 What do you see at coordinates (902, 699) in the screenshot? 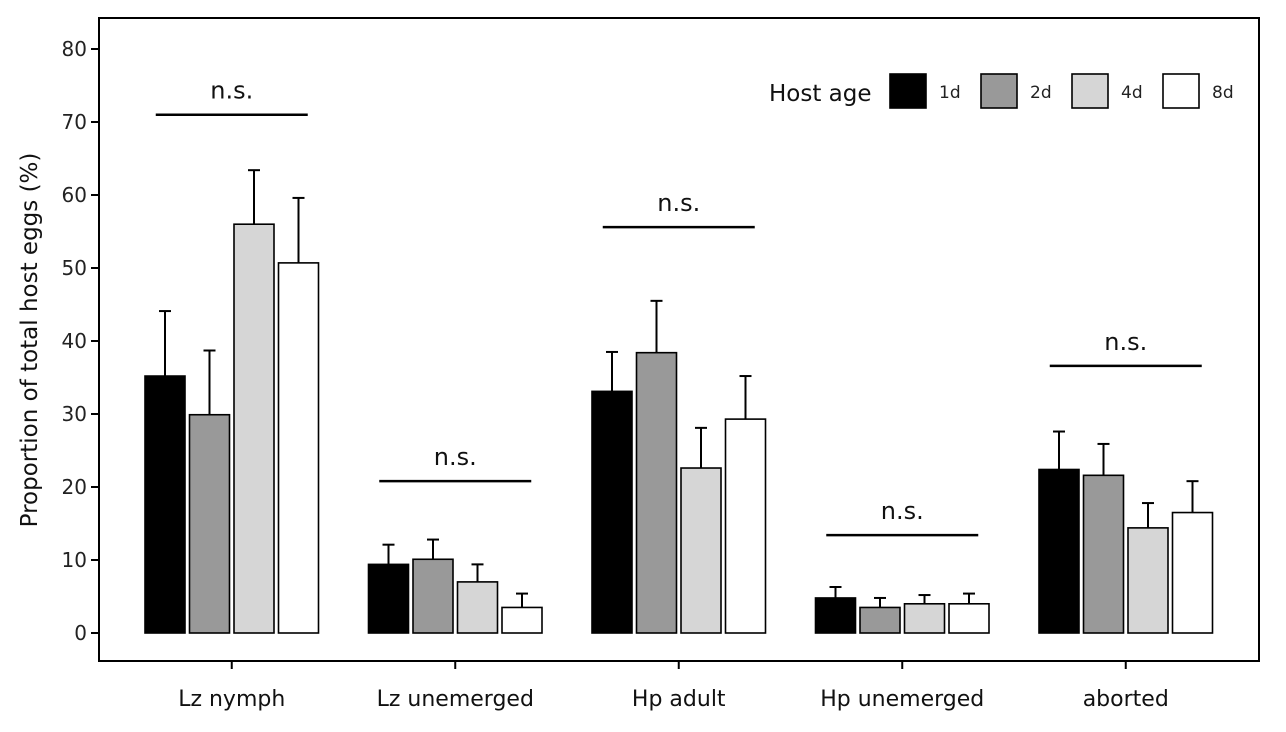
I see `x-tick-label: Hp unemerged` at bounding box center [902, 699].